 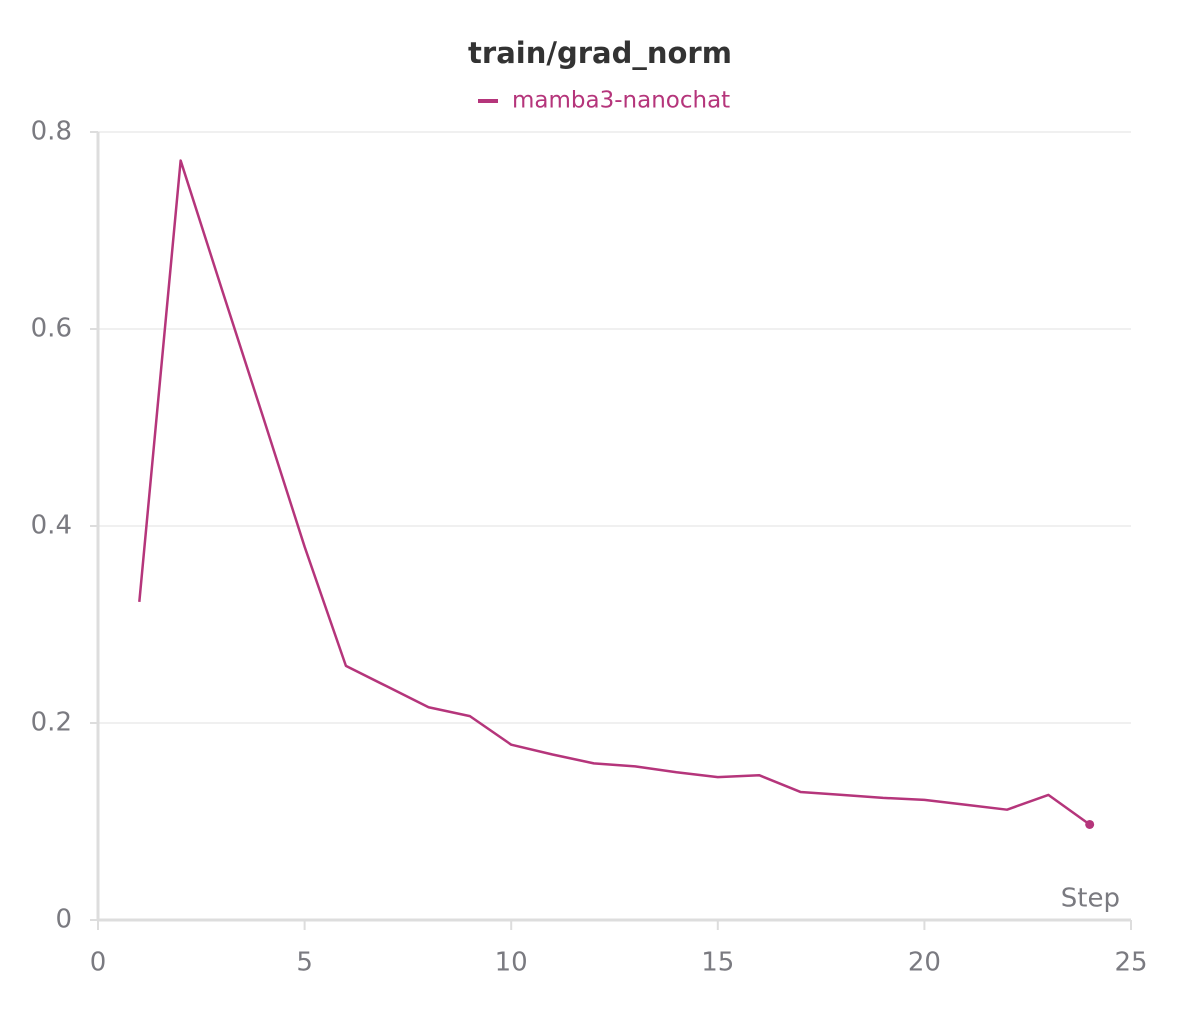 I want to click on y-tick-label: 0, so click(x=63, y=920).